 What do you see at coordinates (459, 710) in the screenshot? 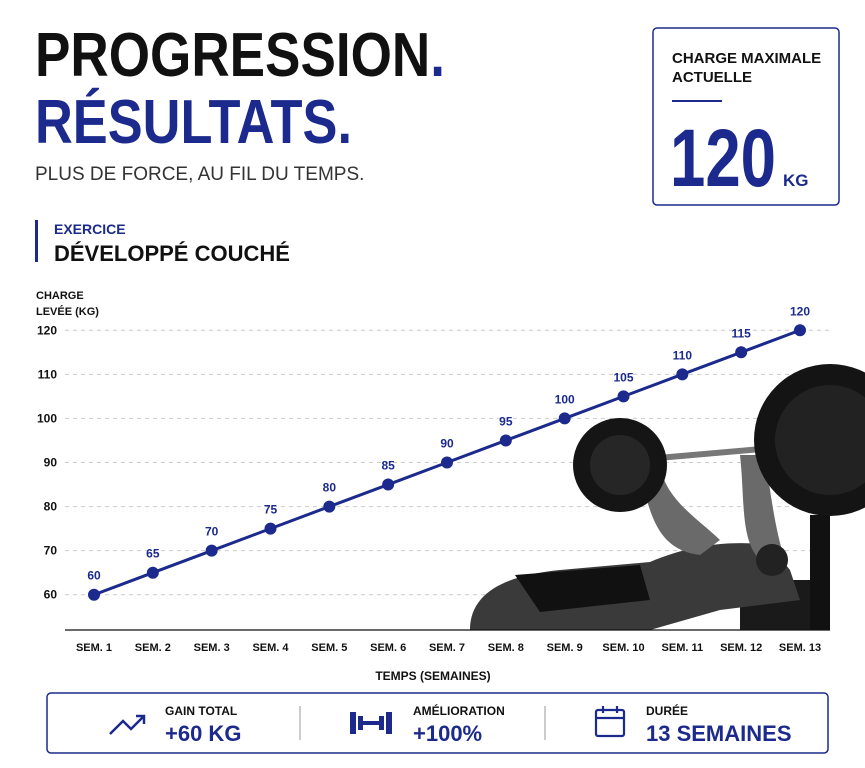
I see `stat-label: AMÉLIORATION` at bounding box center [459, 710].